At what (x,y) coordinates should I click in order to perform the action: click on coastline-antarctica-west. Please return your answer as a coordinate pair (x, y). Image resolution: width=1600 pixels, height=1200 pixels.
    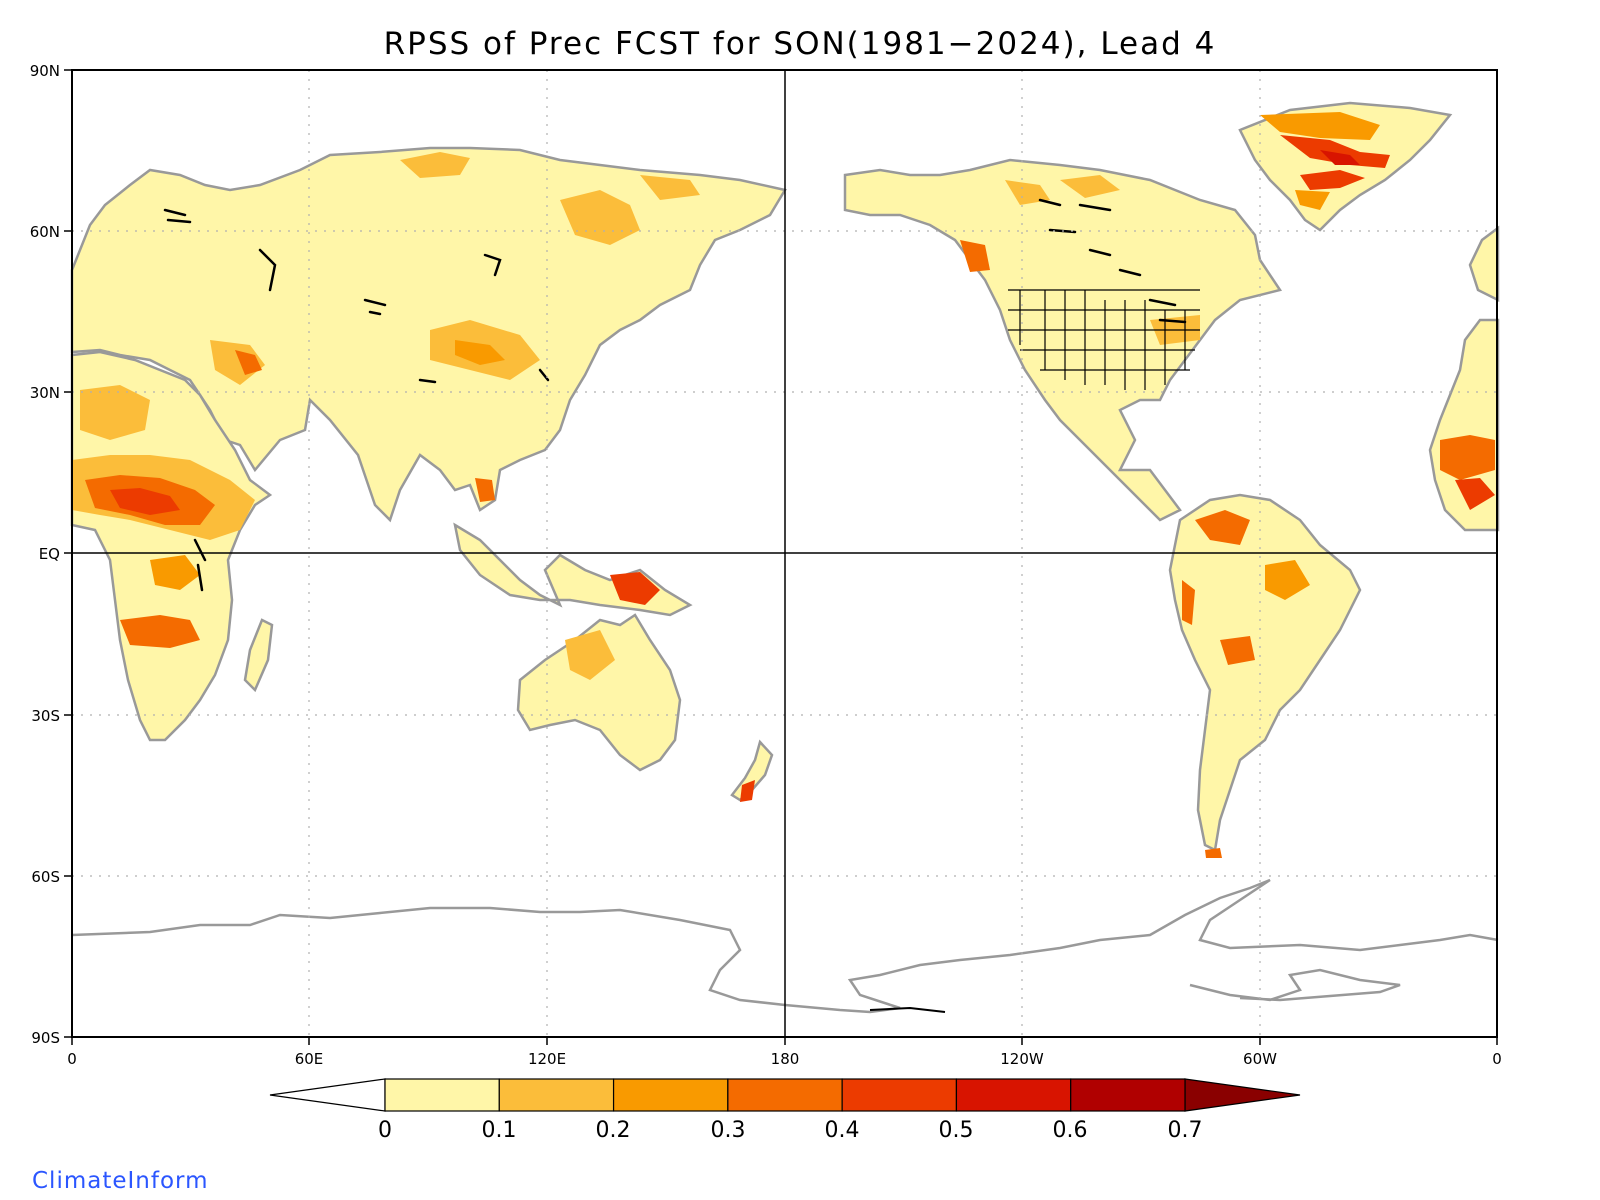
    Looking at the image, I should click on (1141, 946).